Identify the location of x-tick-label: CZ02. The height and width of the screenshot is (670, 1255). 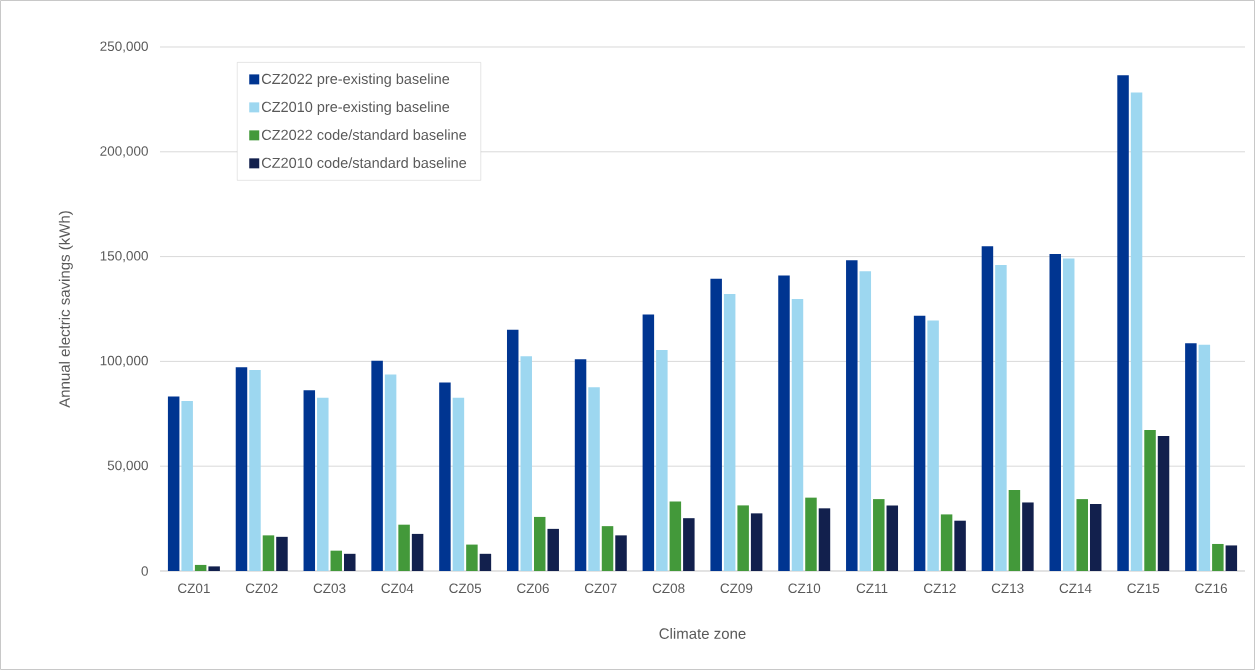
(261, 588).